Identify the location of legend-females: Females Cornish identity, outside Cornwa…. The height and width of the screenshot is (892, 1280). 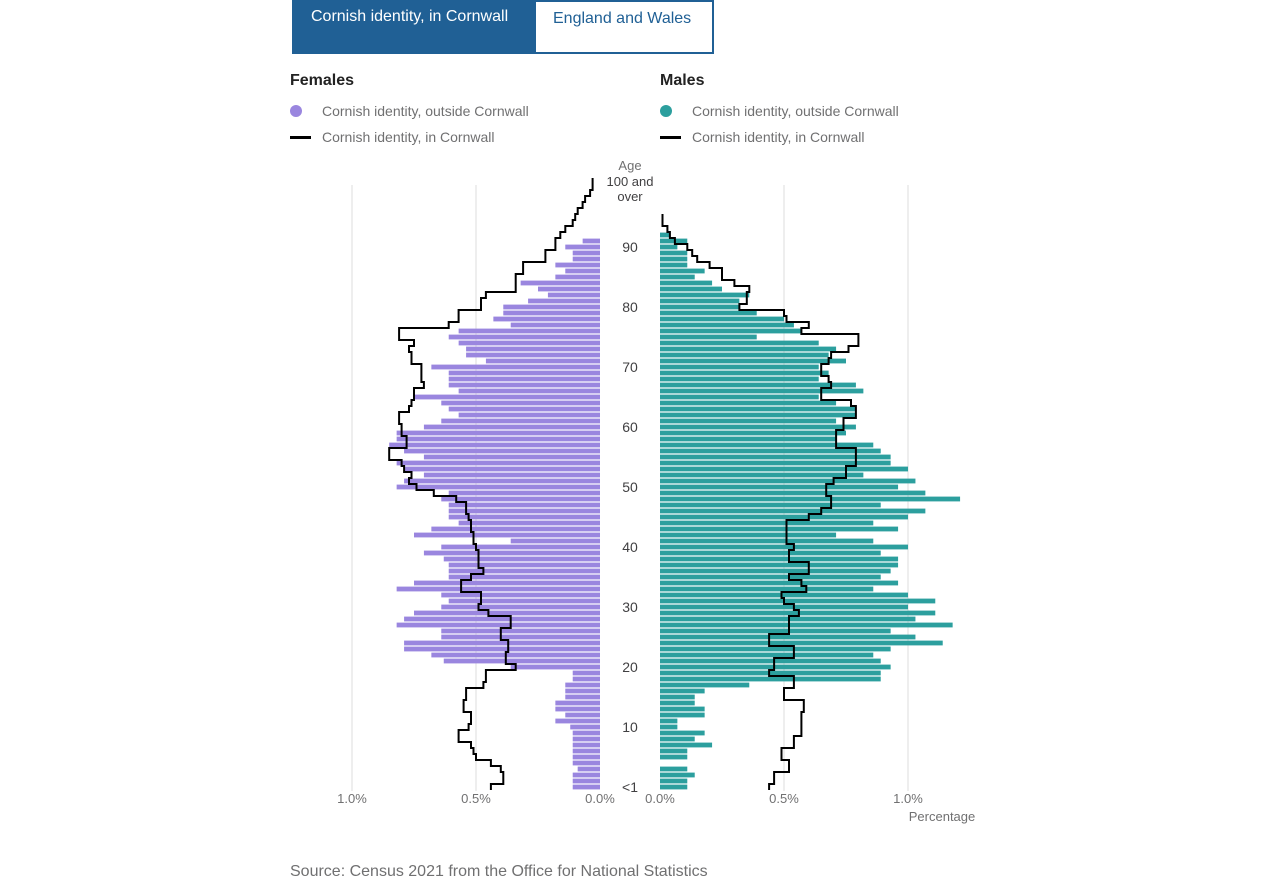
(470, 111).